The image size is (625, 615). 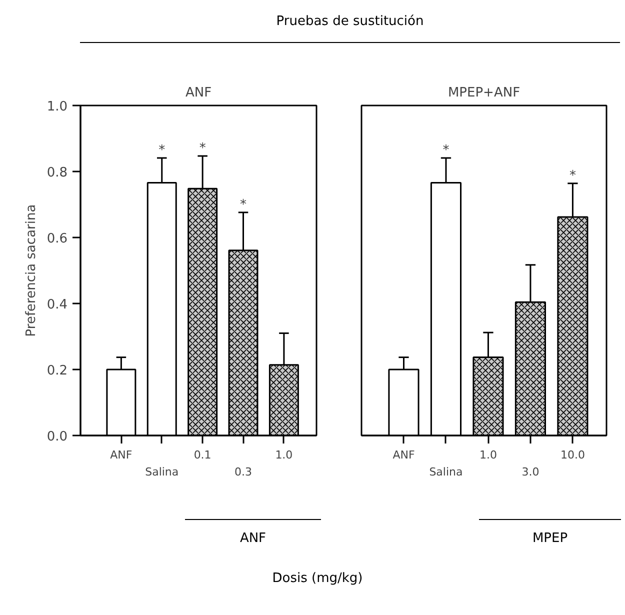 I want to click on y-tick-label: 0.0, so click(x=57, y=437).